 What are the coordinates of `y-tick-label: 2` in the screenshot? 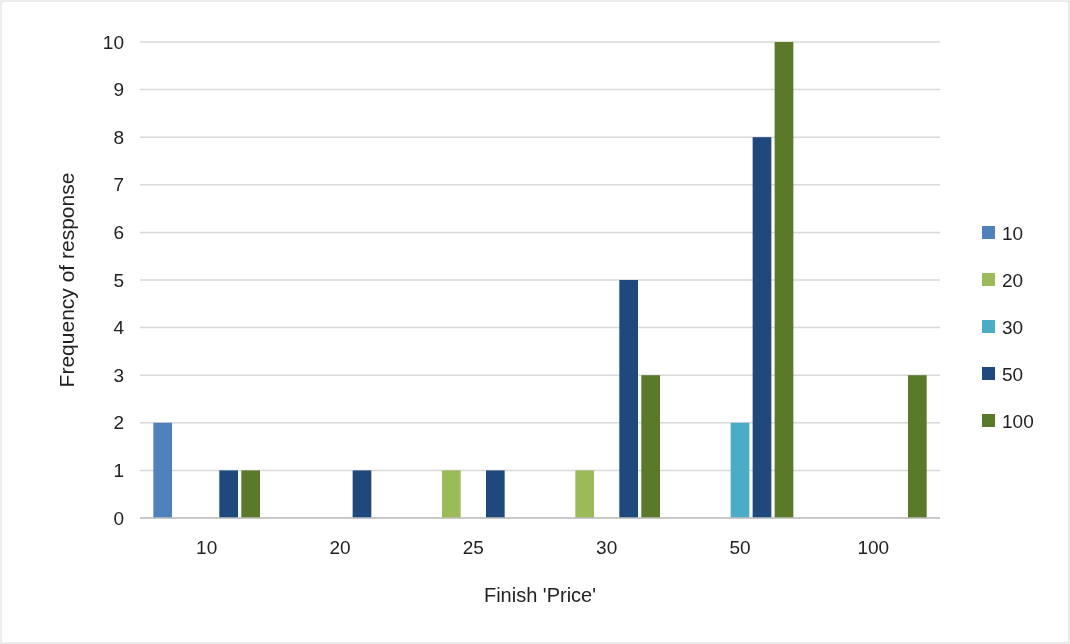 It's located at (118, 423).